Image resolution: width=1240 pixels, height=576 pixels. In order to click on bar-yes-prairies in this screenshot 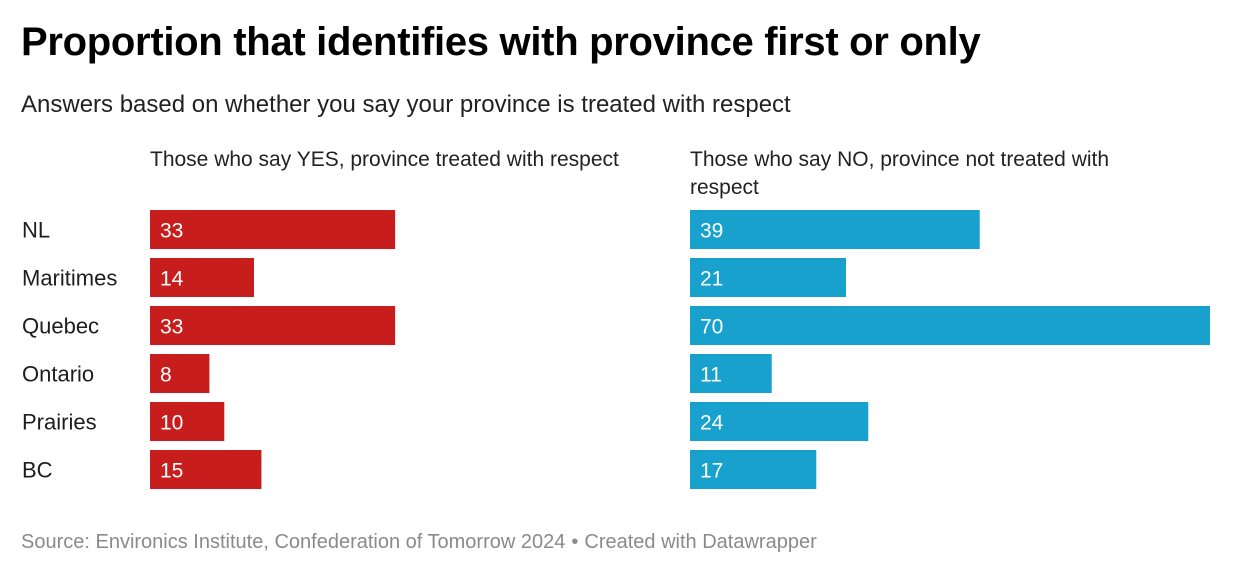, I will do `click(187, 421)`.